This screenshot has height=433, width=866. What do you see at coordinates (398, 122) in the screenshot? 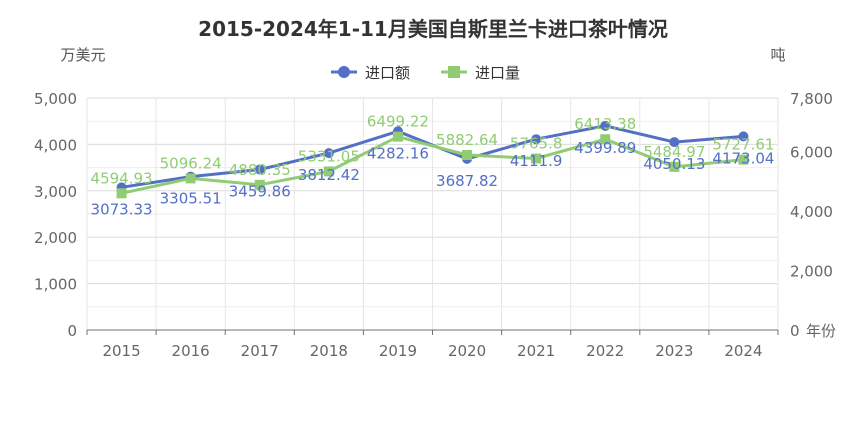
I see `data-label: 6499.22` at bounding box center [398, 122].